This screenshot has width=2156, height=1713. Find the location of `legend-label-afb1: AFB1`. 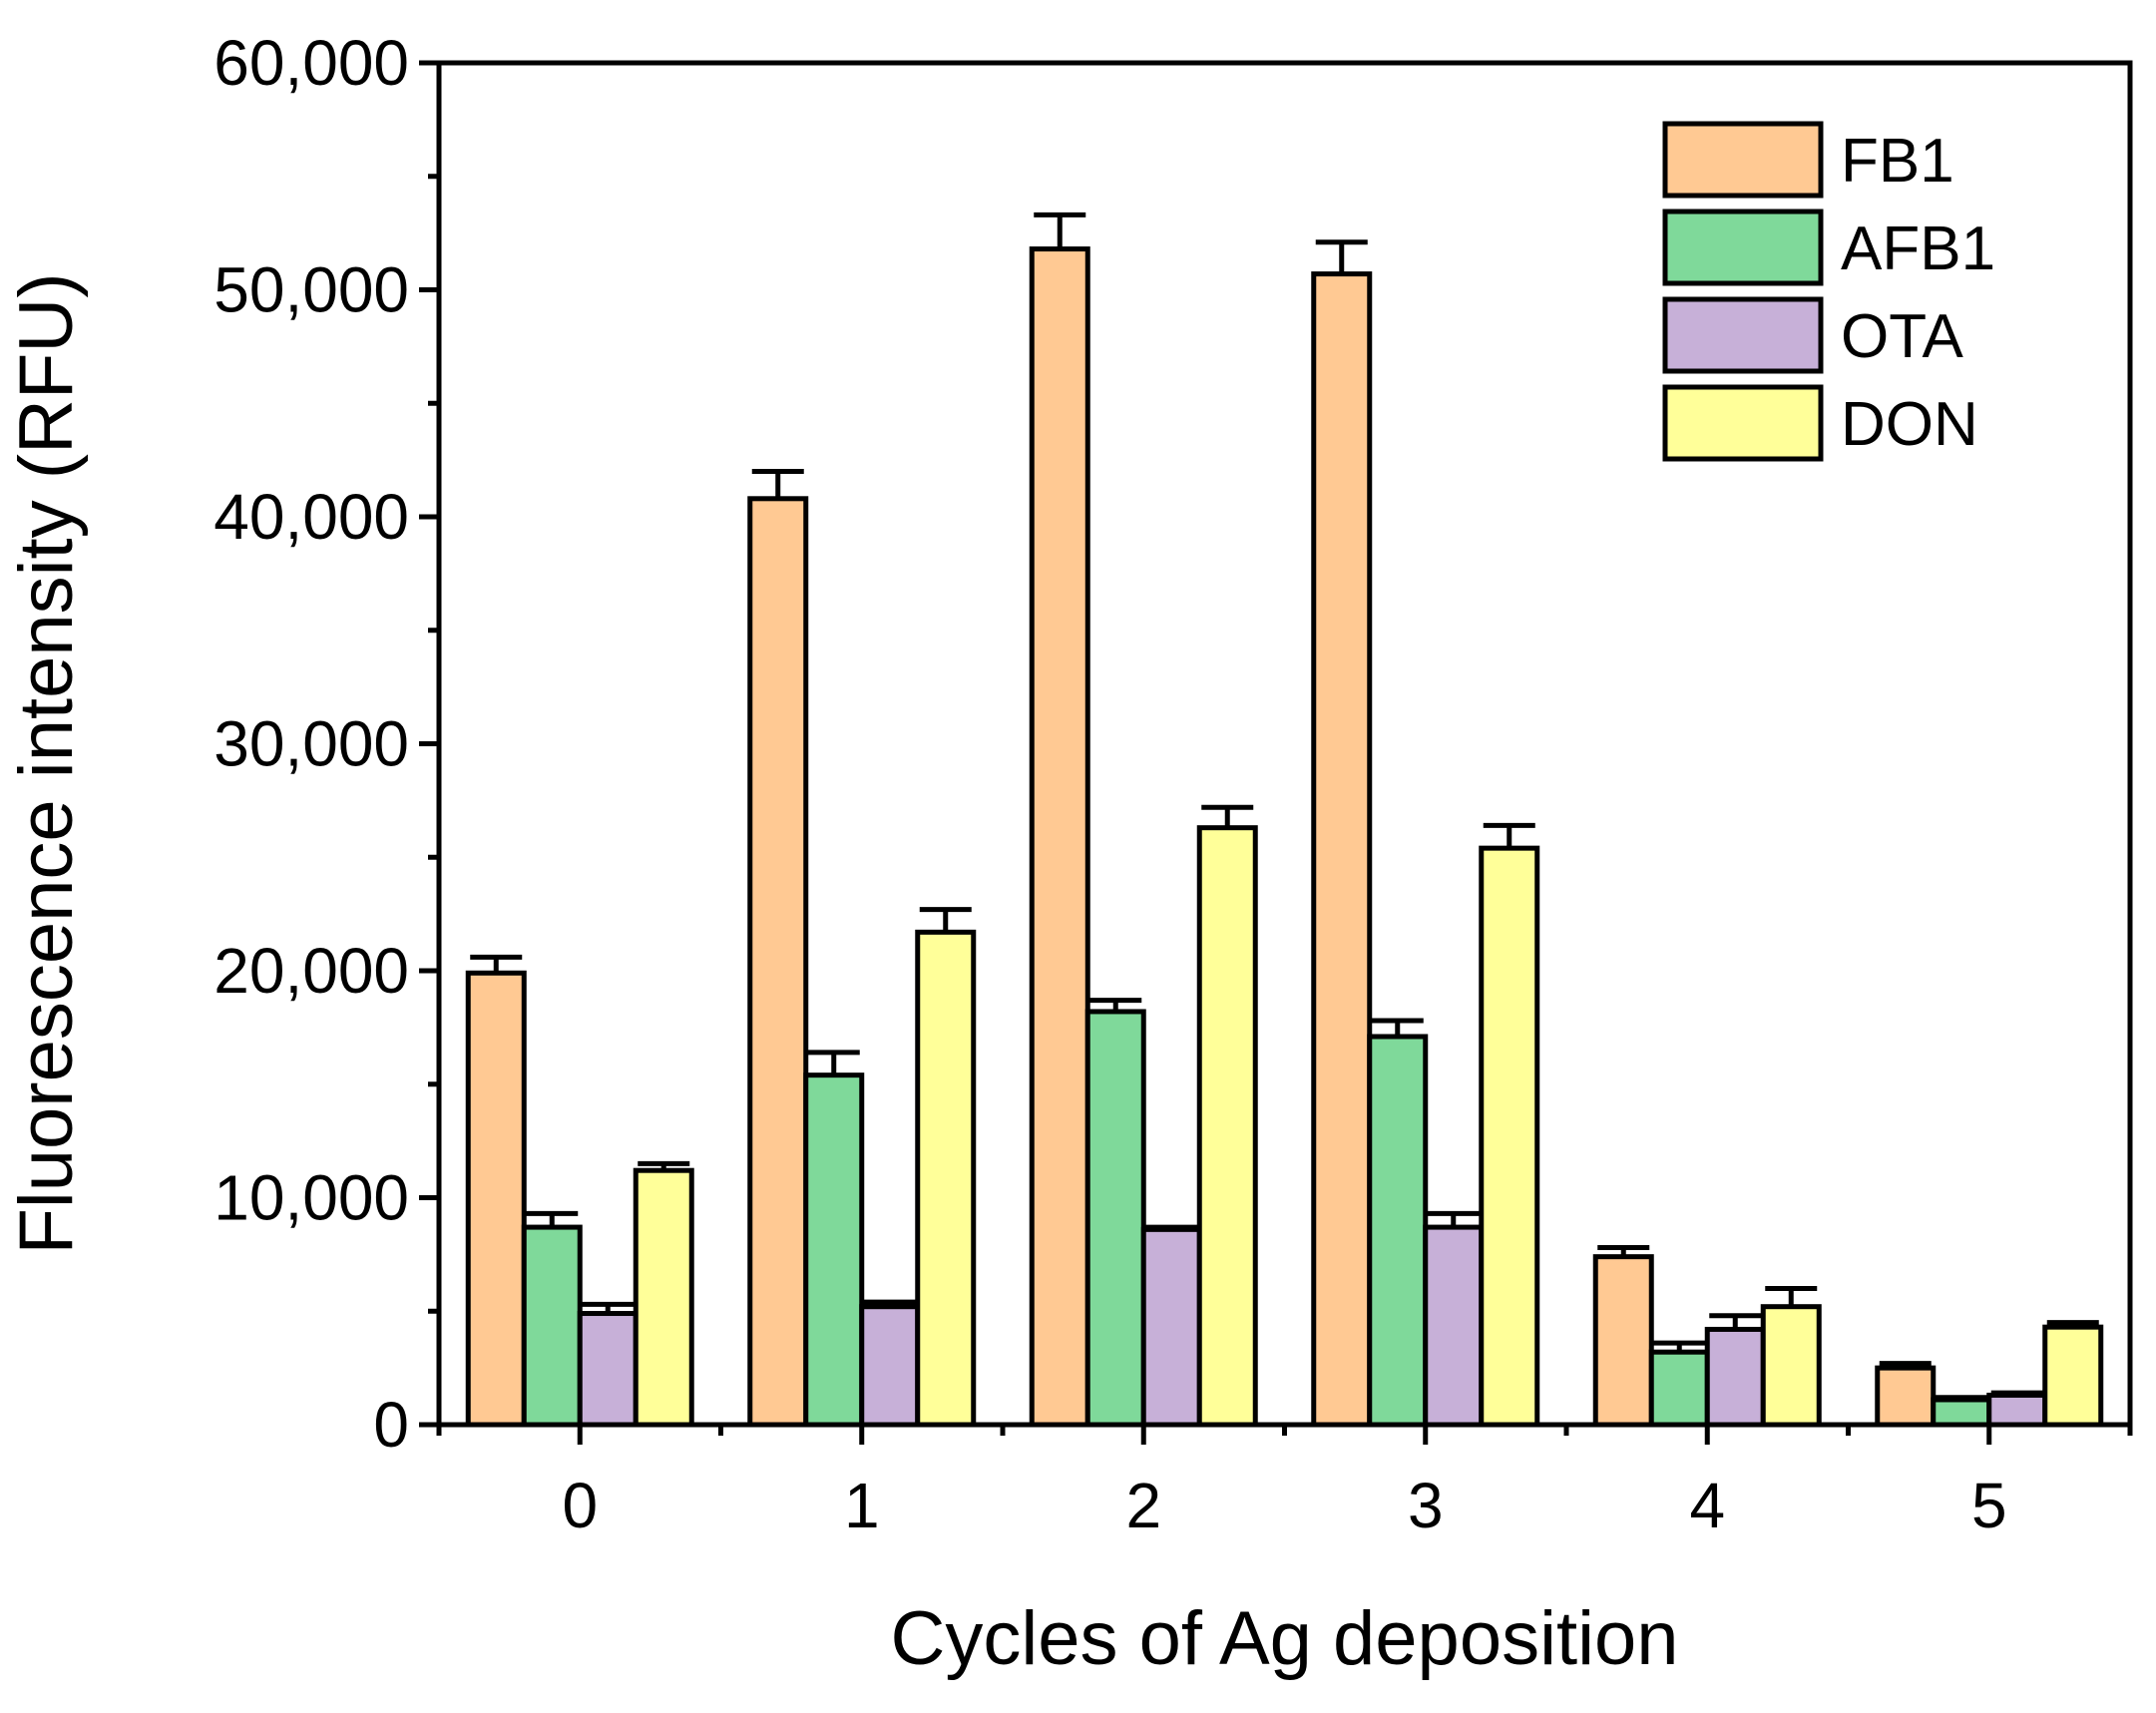

legend-label-afb1: AFB1 is located at coordinates (1918, 248).